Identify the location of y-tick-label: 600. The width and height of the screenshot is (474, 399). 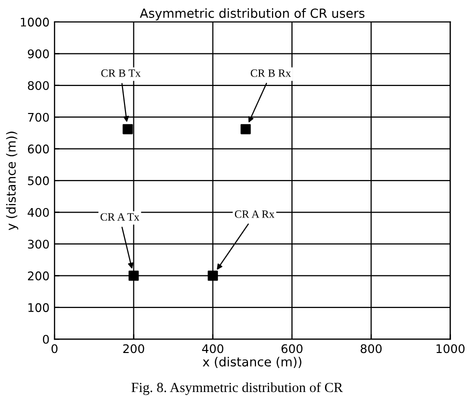
(38, 149).